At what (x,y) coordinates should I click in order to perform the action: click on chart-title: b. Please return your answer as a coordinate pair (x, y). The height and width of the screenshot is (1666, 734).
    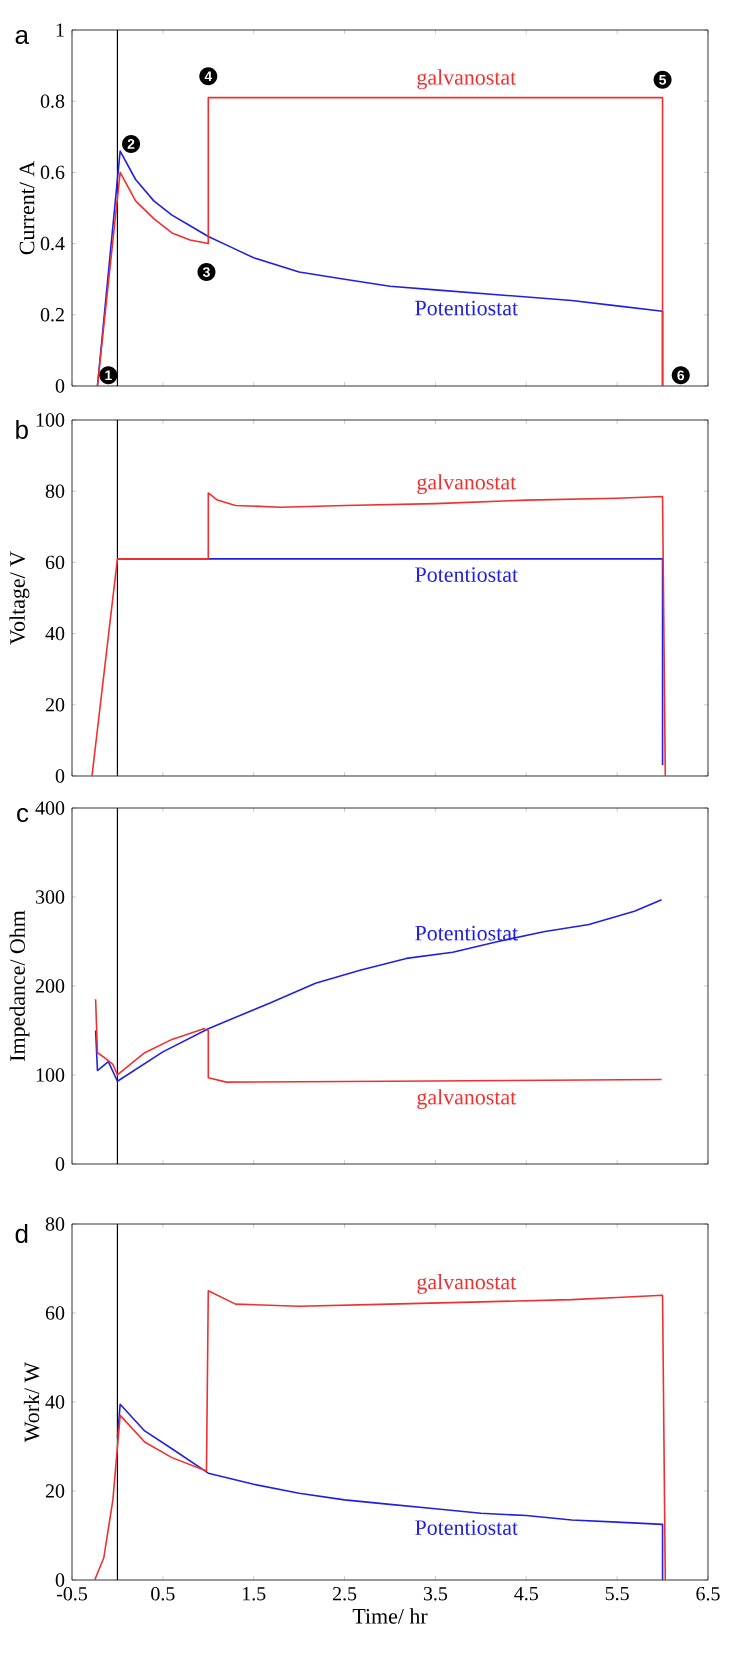
    Looking at the image, I should click on (22, 429).